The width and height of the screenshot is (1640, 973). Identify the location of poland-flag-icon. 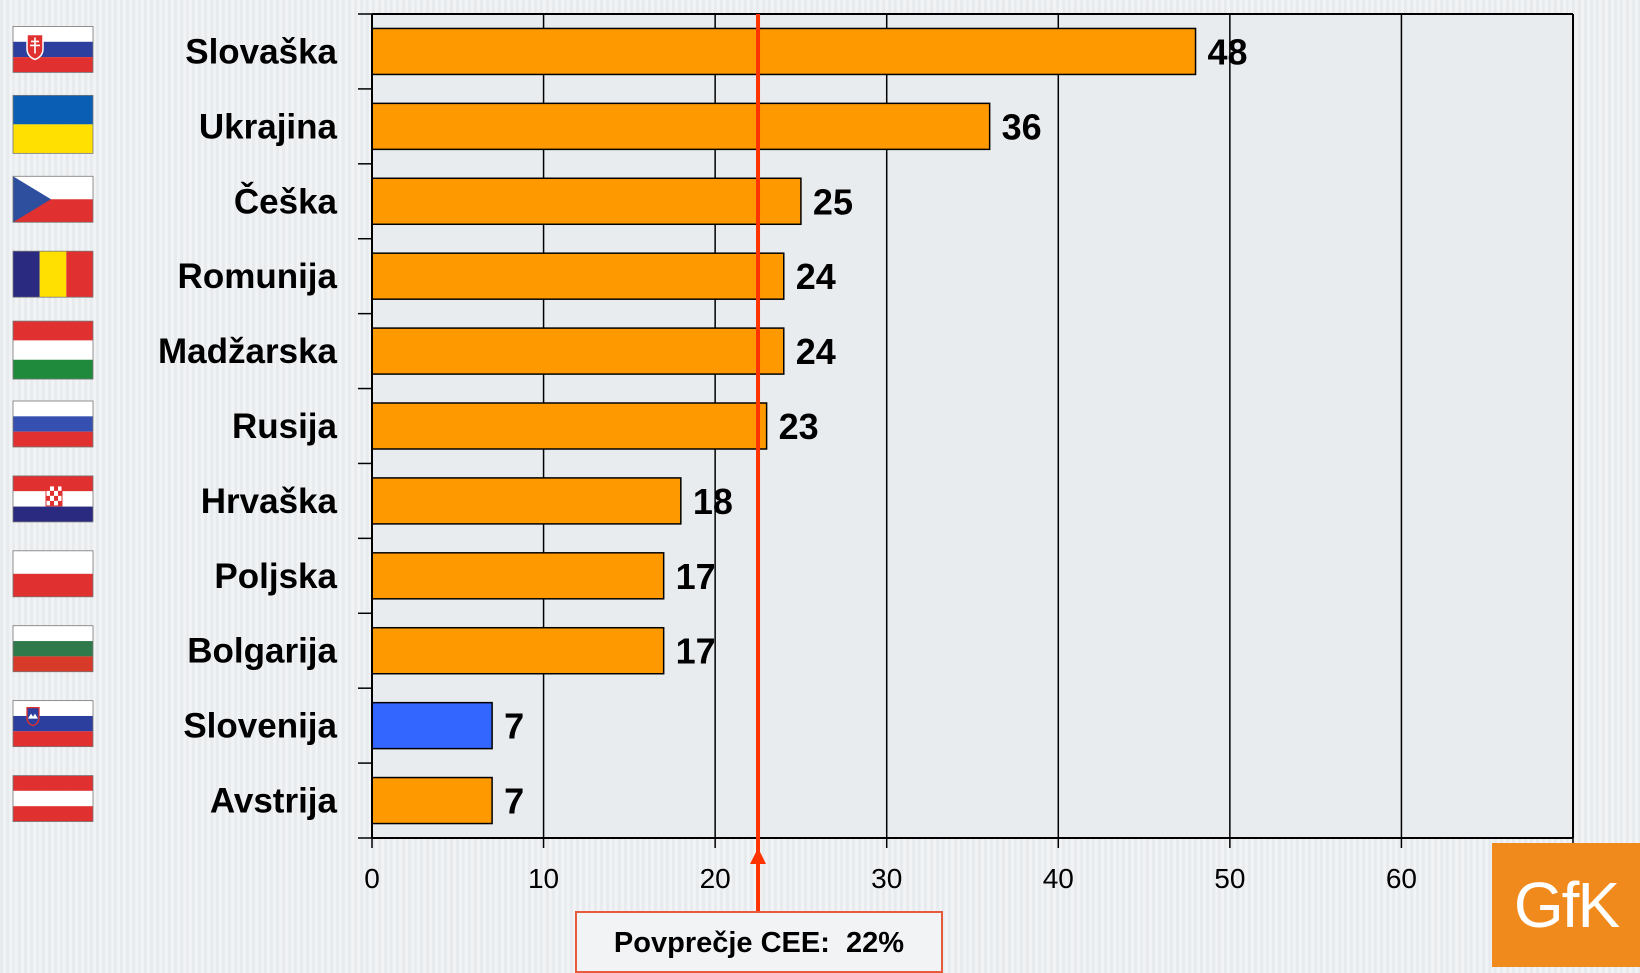
(53, 574).